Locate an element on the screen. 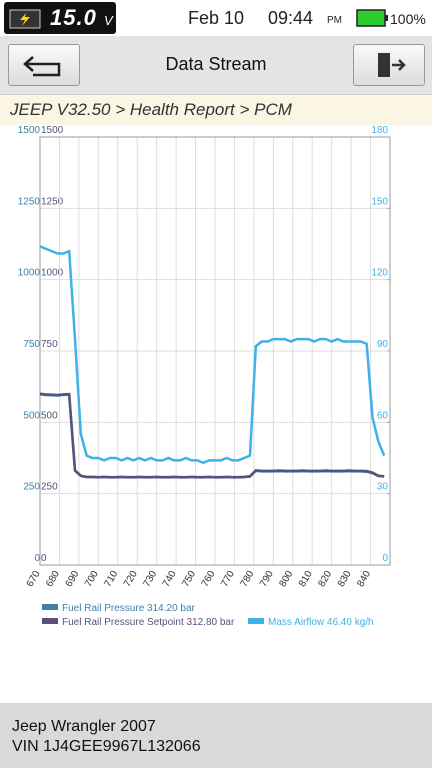 The height and width of the screenshot is (768, 432). exit-button is located at coordinates (389, 65).